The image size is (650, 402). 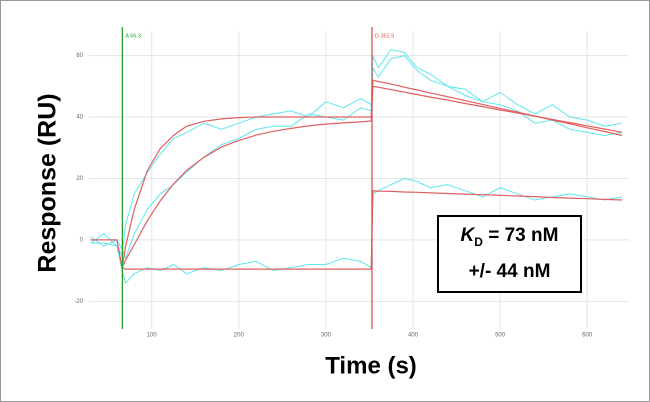 What do you see at coordinates (509, 271) in the screenshot?
I see `kd-error: +/- 44 nM` at bounding box center [509, 271].